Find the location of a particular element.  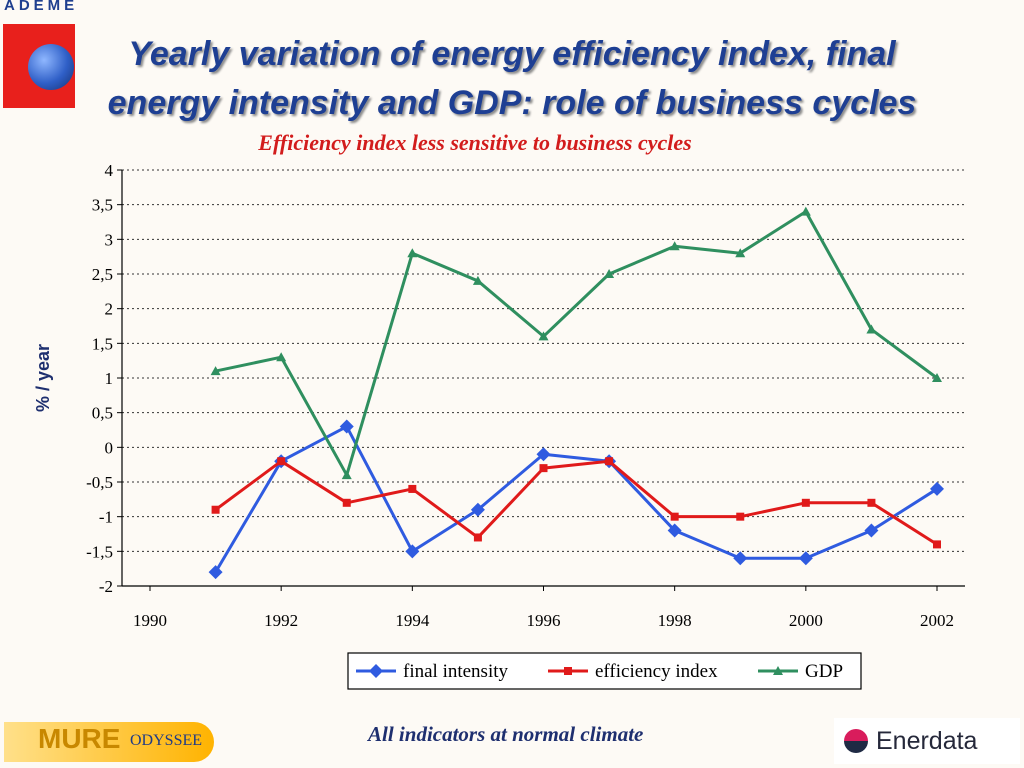

enerdata-logo: Enerdata is located at coordinates (927, 741).